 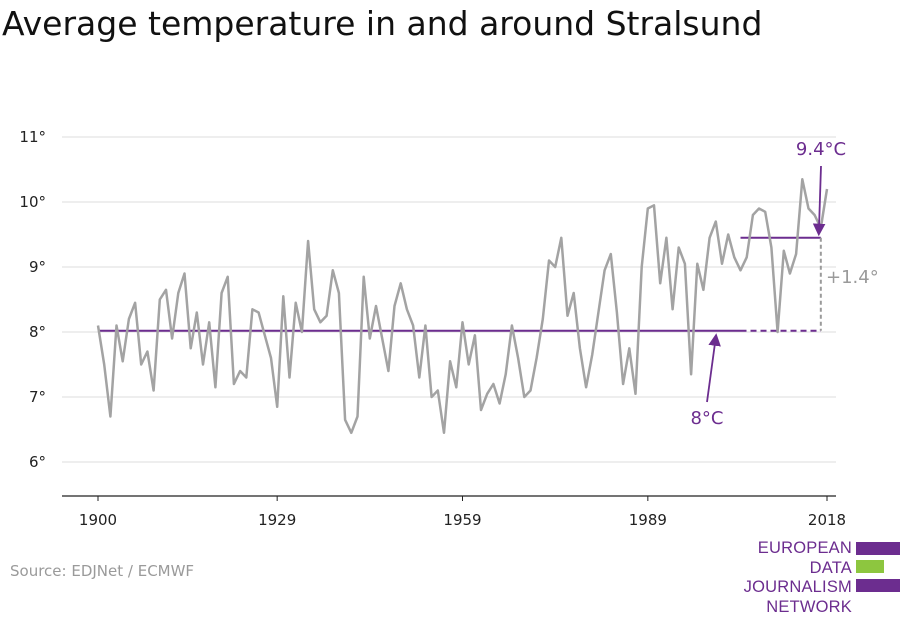 I want to click on y-tick-label: 7°, so click(x=37, y=397).